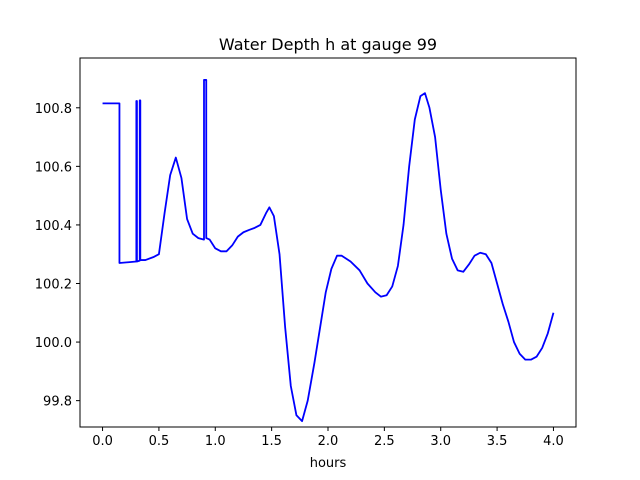 The height and width of the screenshot is (480, 640). Describe the element at coordinates (57, 402) in the screenshot. I see `y-tick-label: 99.8` at that location.